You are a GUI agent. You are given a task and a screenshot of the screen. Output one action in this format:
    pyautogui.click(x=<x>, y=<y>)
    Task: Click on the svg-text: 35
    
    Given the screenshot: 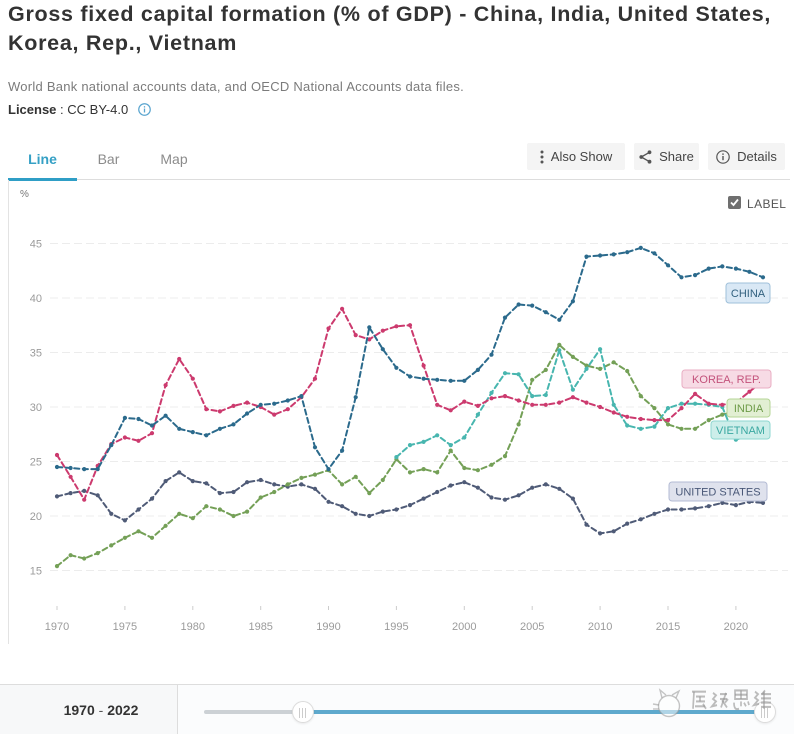 What is the action you would take?
    pyautogui.click(x=36, y=354)
    